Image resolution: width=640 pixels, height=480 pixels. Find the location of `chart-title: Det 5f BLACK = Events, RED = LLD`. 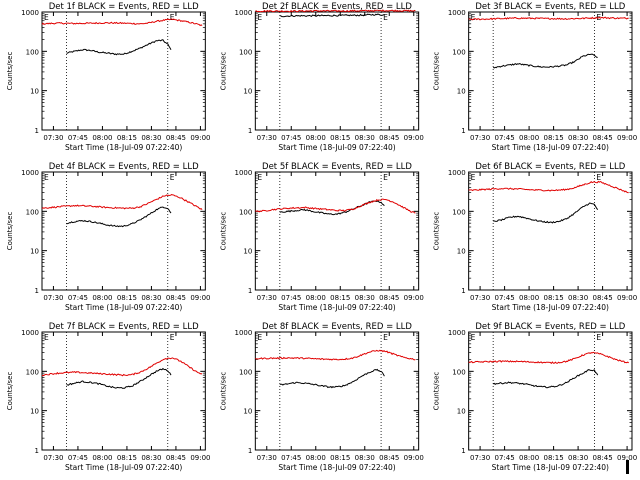

chart-title: Det 5f BLACK = Events, RED = LLD is located at coordinates (337, 167).